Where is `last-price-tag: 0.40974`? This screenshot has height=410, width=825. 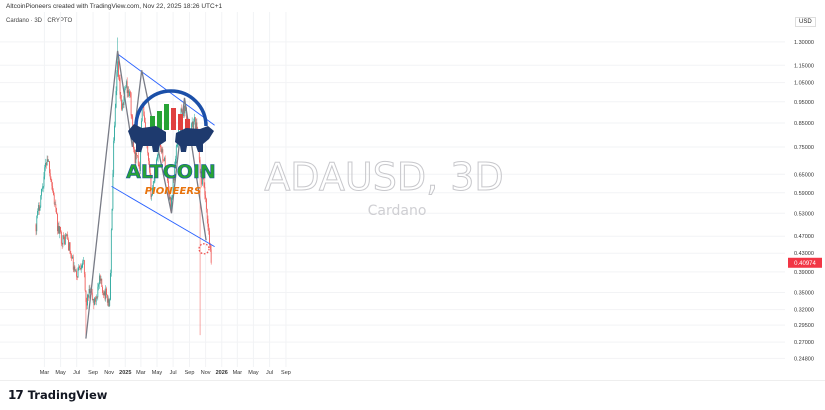 last-price-tag: 0.40974 is located at coordinates (805, 262).